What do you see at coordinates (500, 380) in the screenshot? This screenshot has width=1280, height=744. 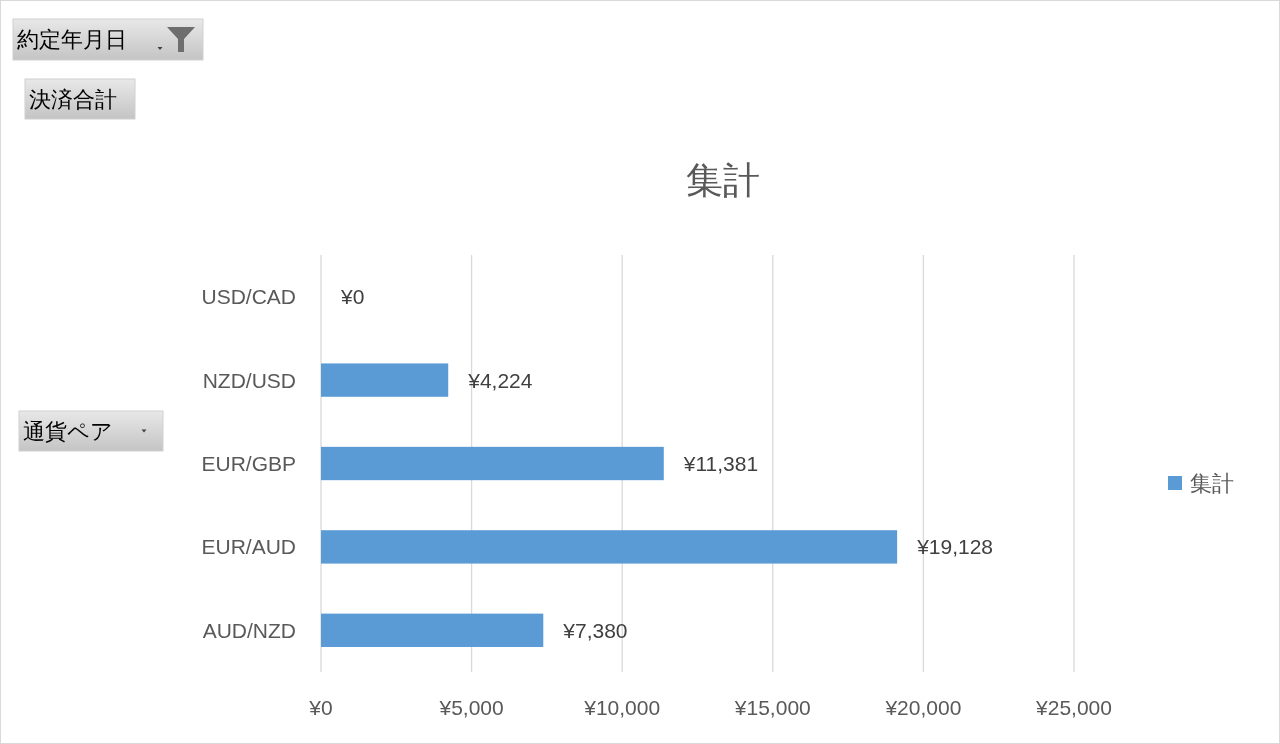 I see `data-label: ¥4,224` at bounding box center [500, 380].